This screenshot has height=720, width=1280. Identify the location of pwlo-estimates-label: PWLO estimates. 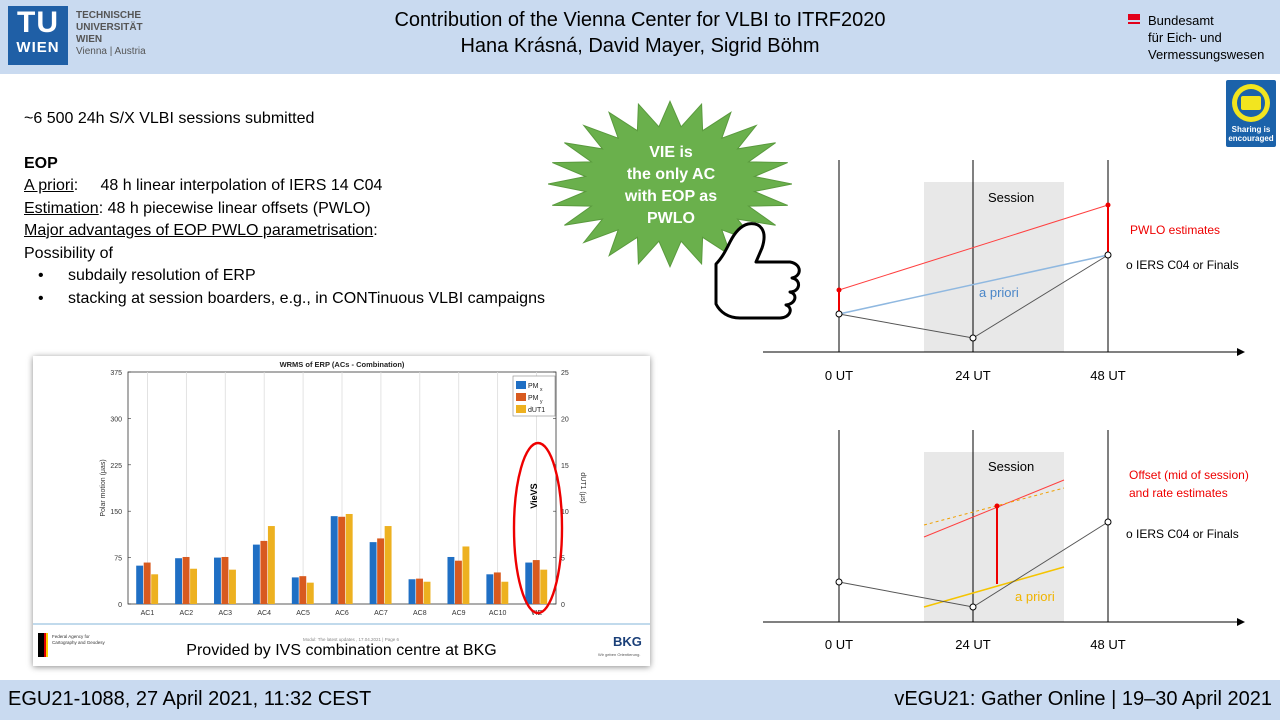
(1175, 230).